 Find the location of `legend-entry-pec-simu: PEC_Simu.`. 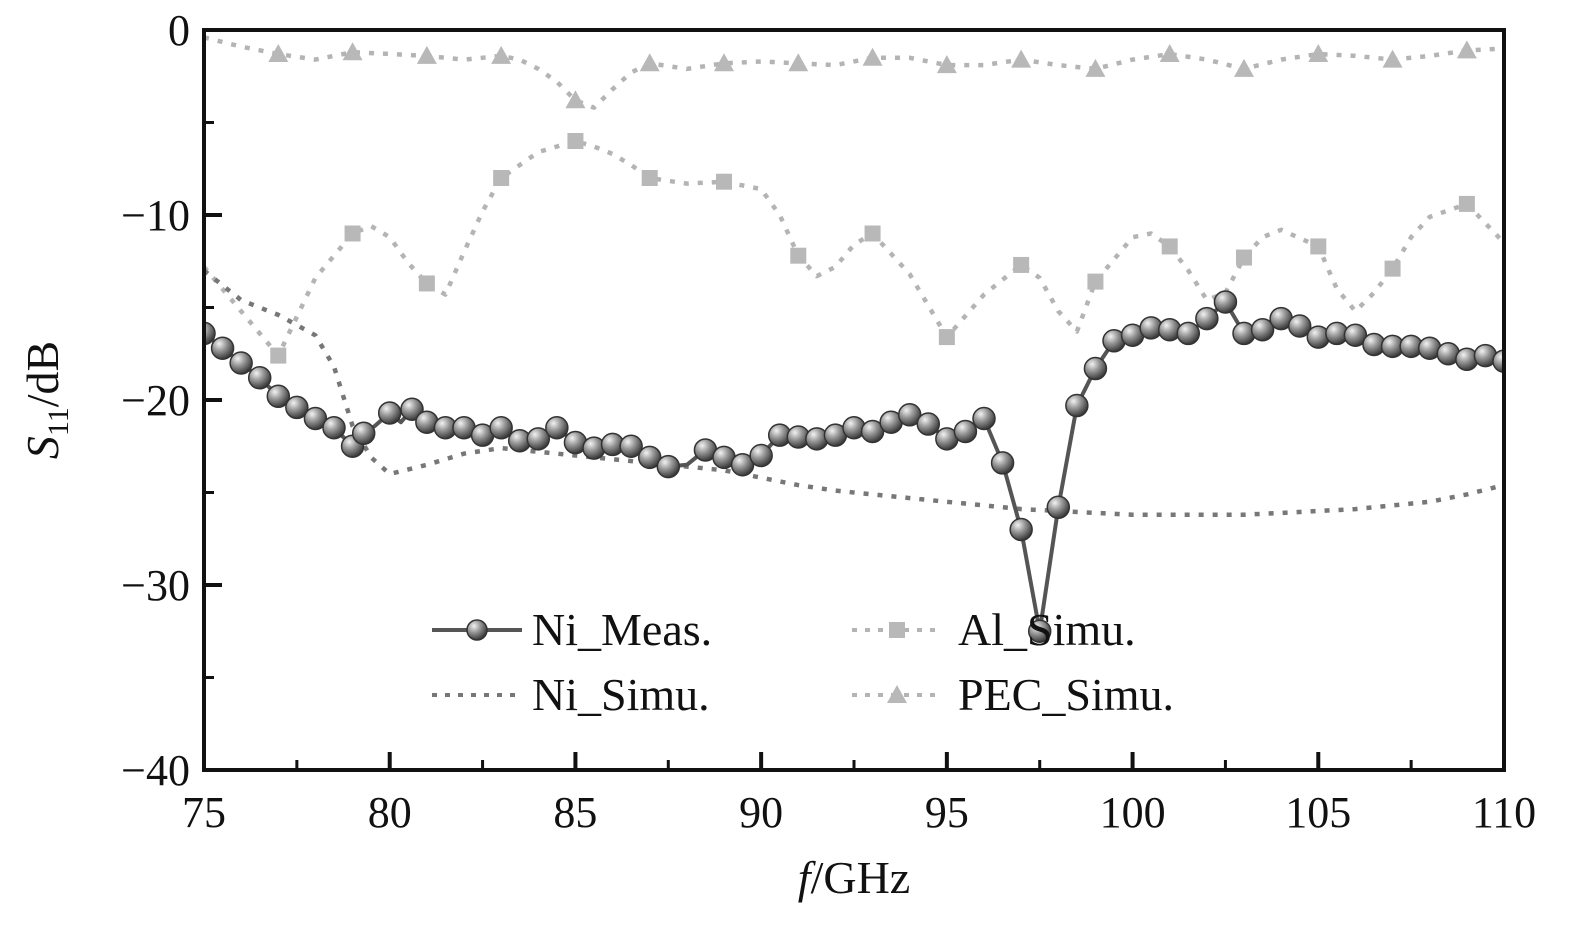

legend-entry-pec-simu: PEC_Simu. is located at coordinates (1013, 694).